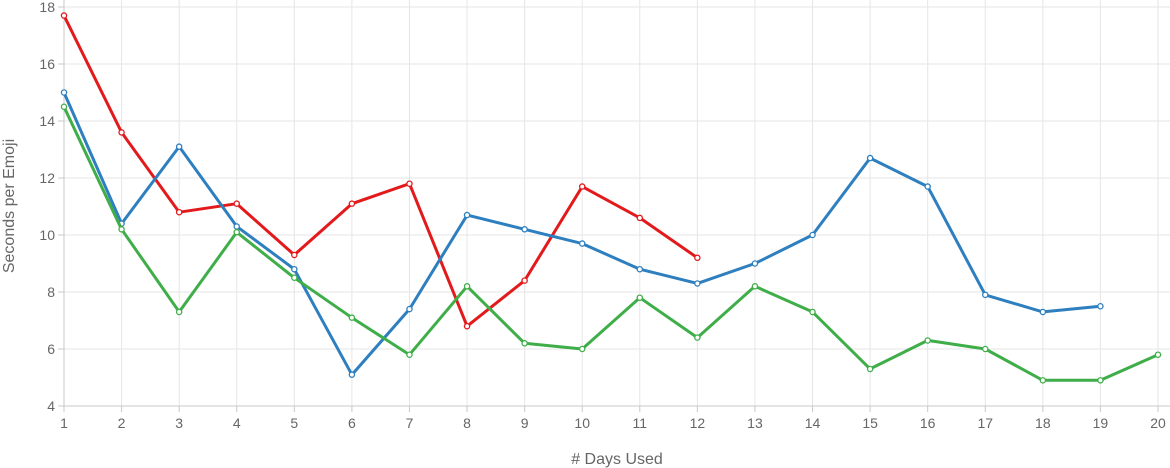 The height and width of the screenshot is (468, 1170). What do you see at coordinates (47, 7) in the screenshot?
I see `y-tick-label: 18` at bounding box center [47, 7].